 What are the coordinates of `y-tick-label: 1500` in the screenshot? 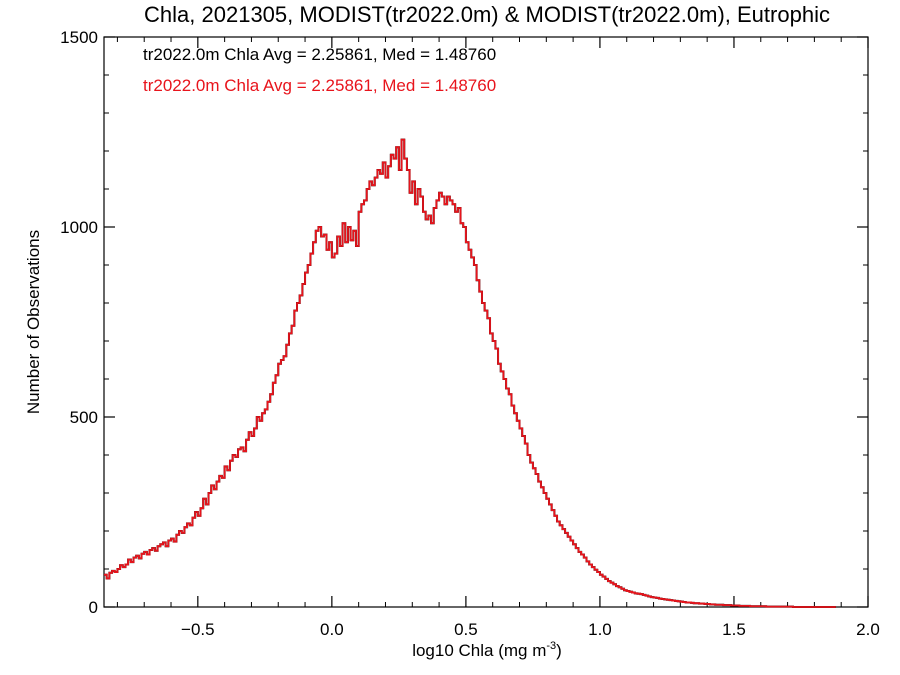 It's located at (79, 37).